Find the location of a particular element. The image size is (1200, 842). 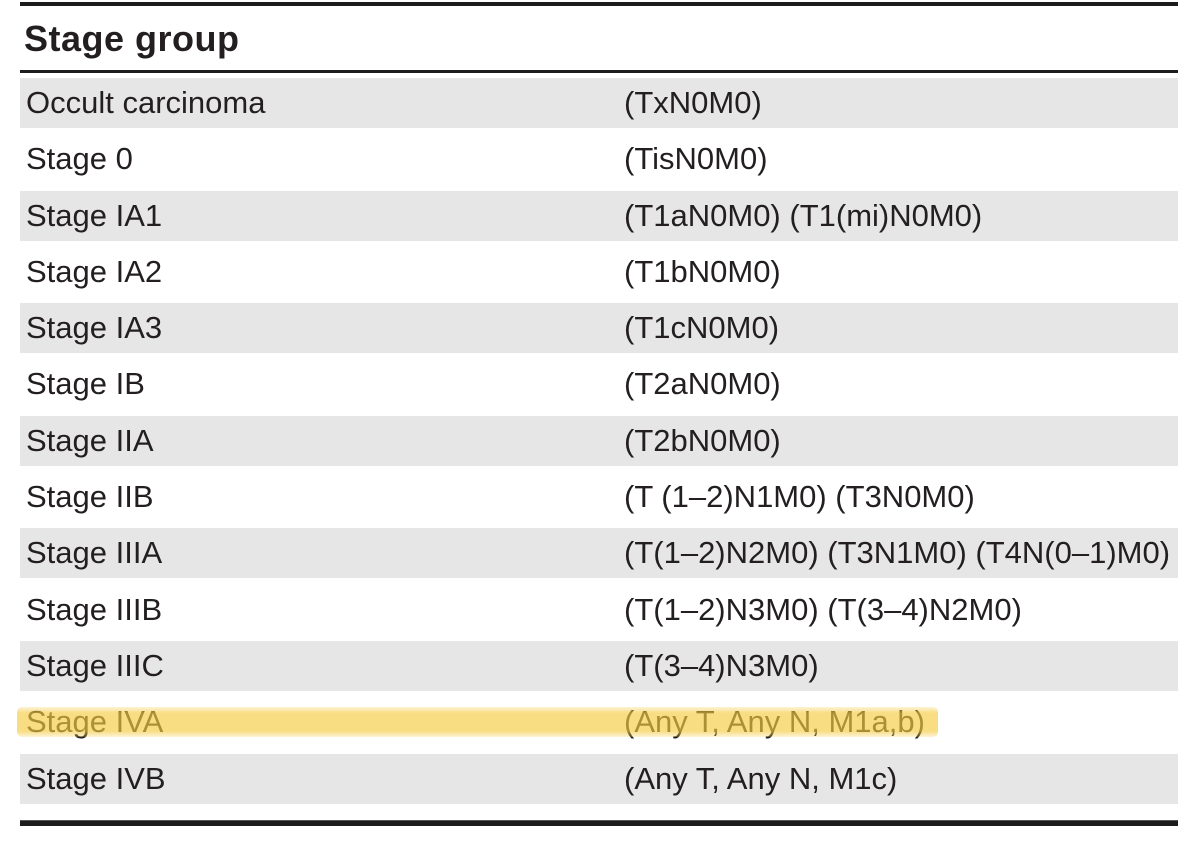

table-row-stage-iib: Stage IIB (T (1–2)N1M0) (T3N0M0) is located at coordinates (599, 497).